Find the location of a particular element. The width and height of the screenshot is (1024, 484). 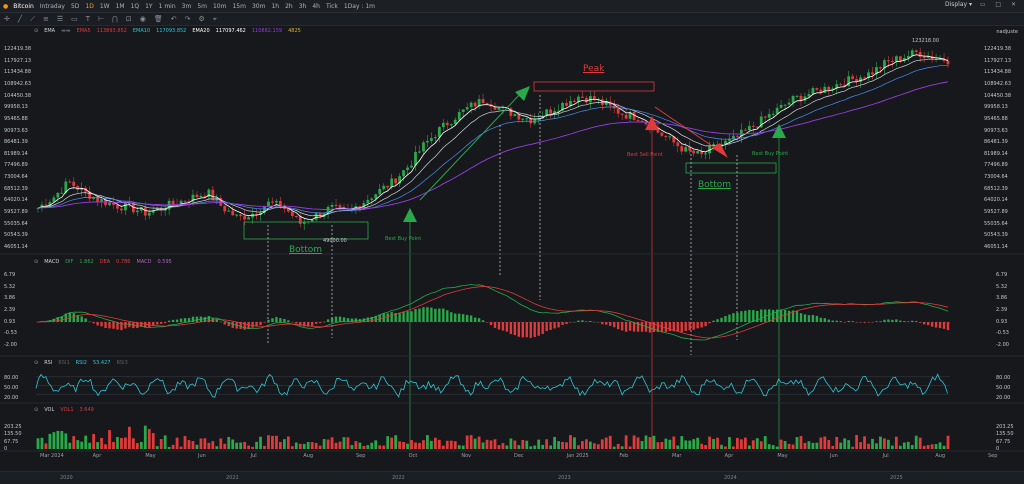

symbol-name: Bitcoin is located at coordinates (23, 6).